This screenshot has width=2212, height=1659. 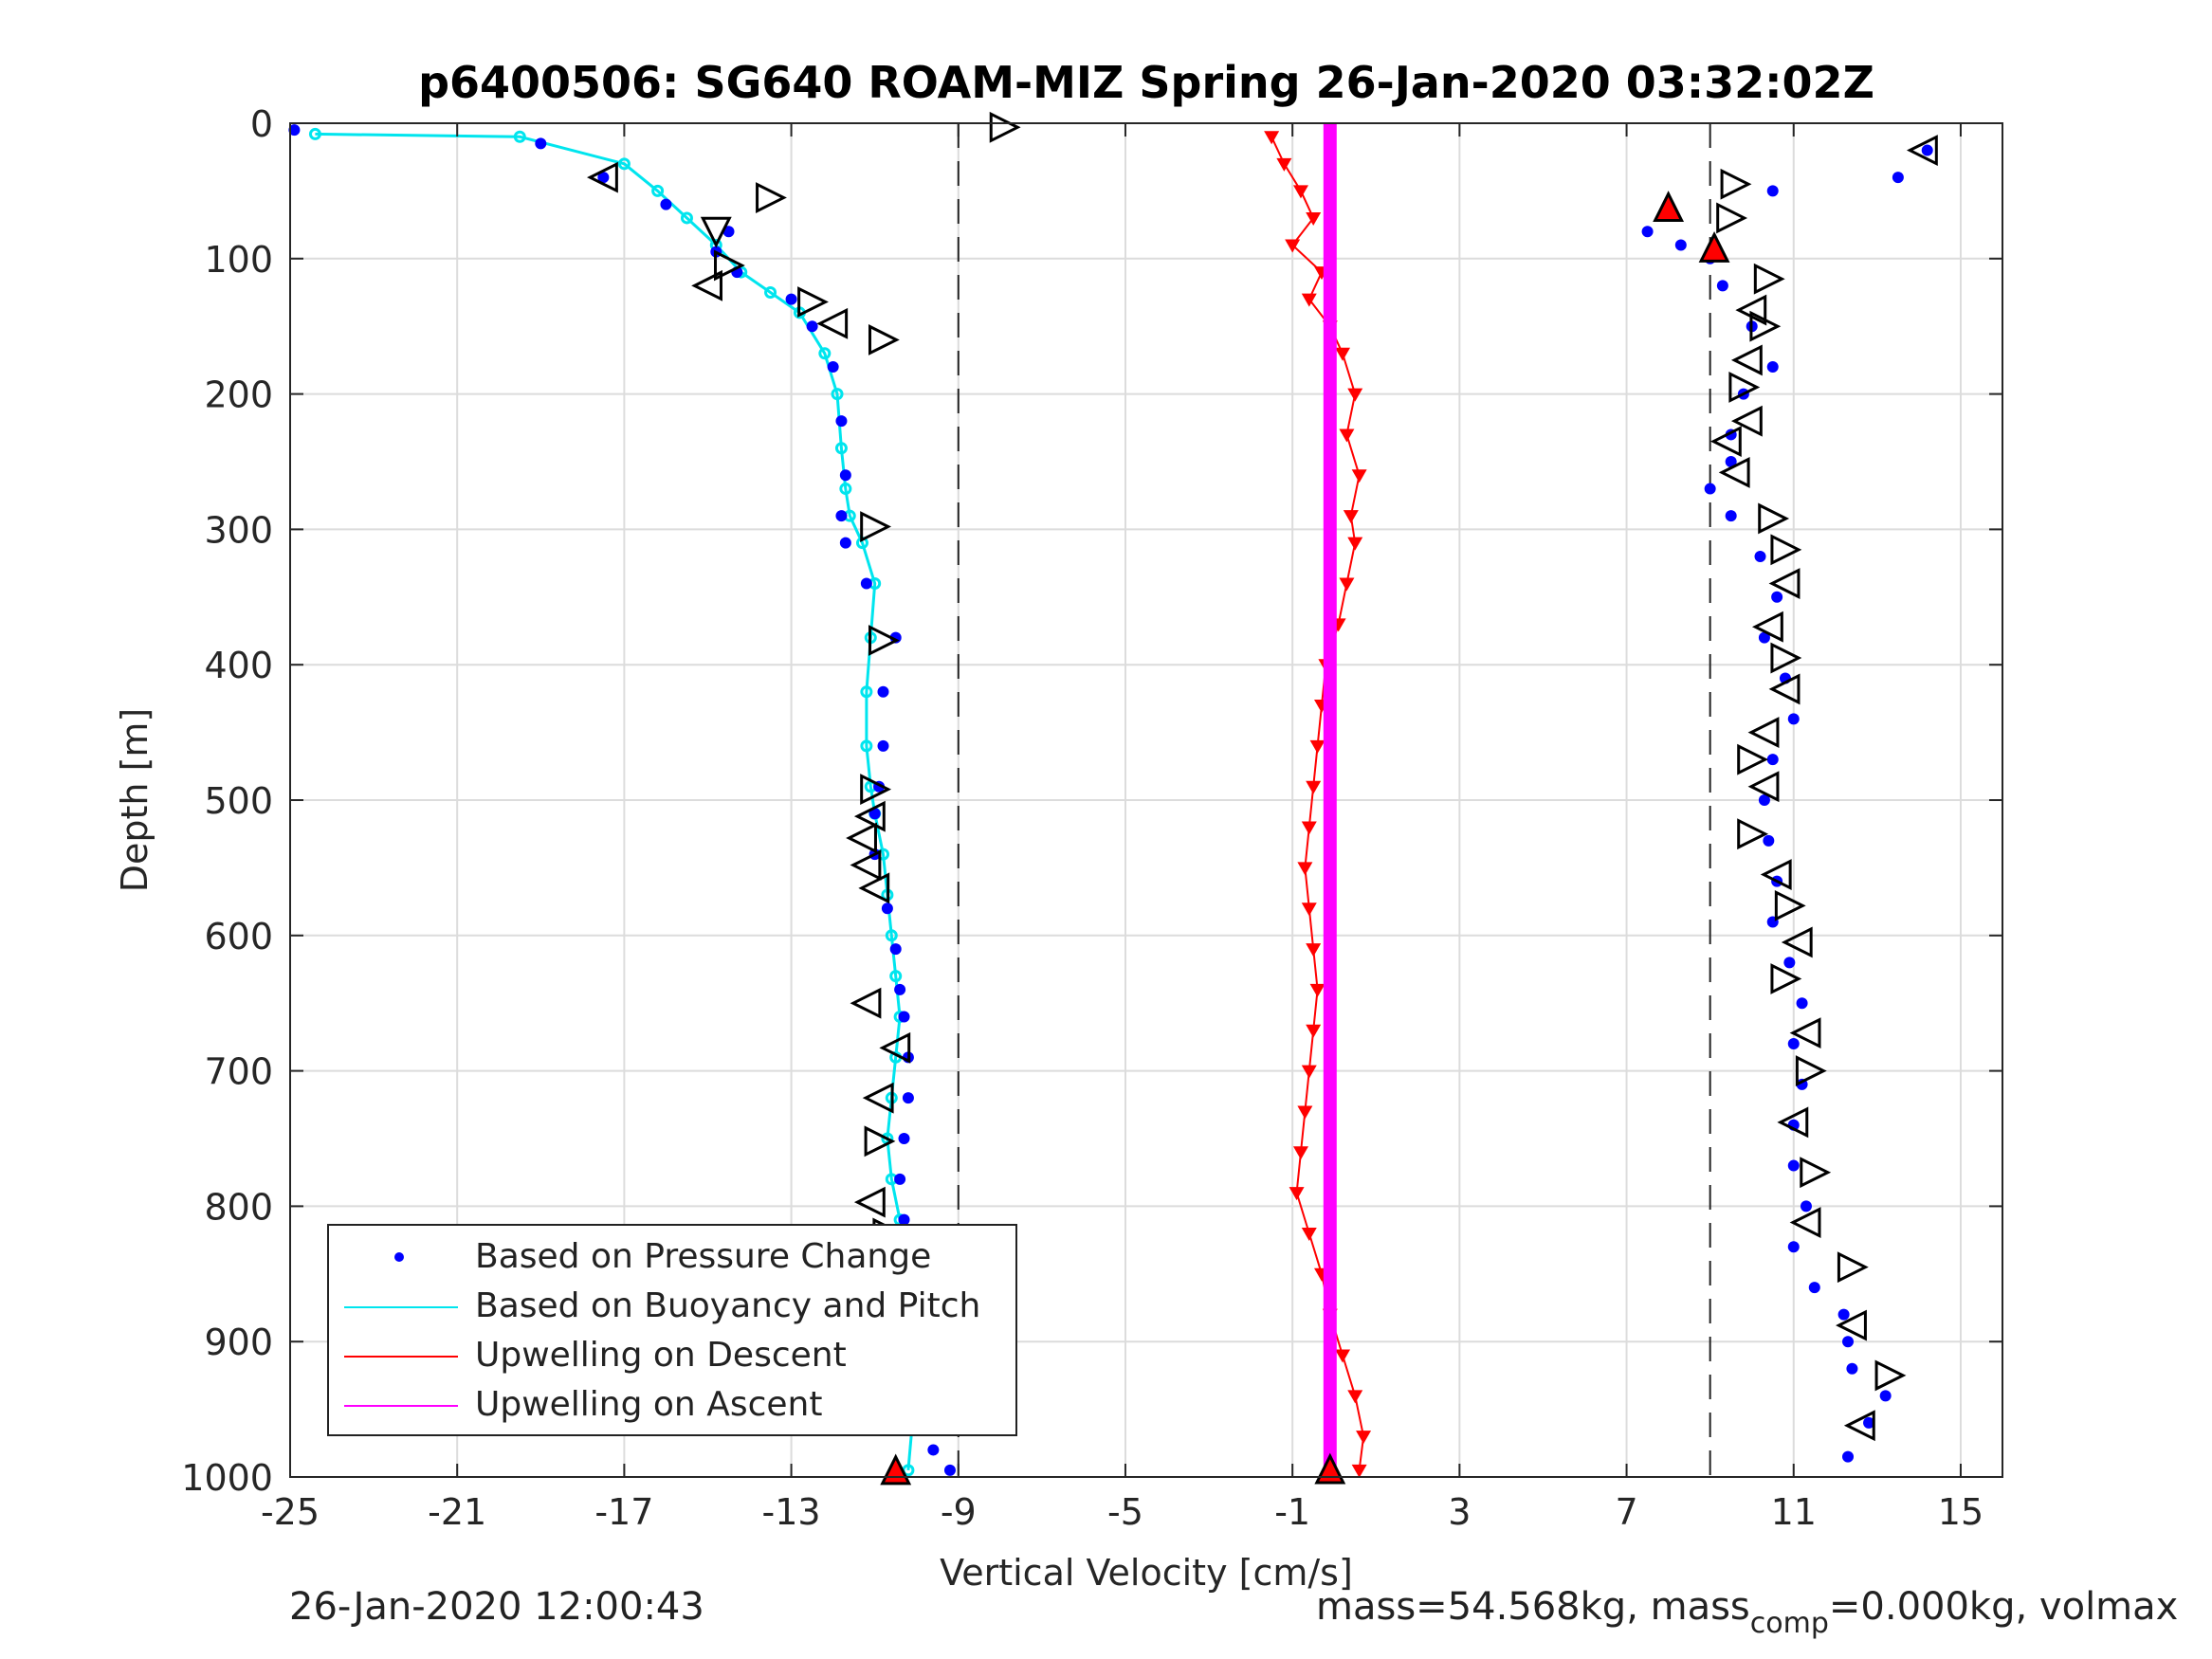 What do you see at coordinates (238, 530) in the screenshot?
I see `y-tick-label: 300` at bounding box center [238, 530].